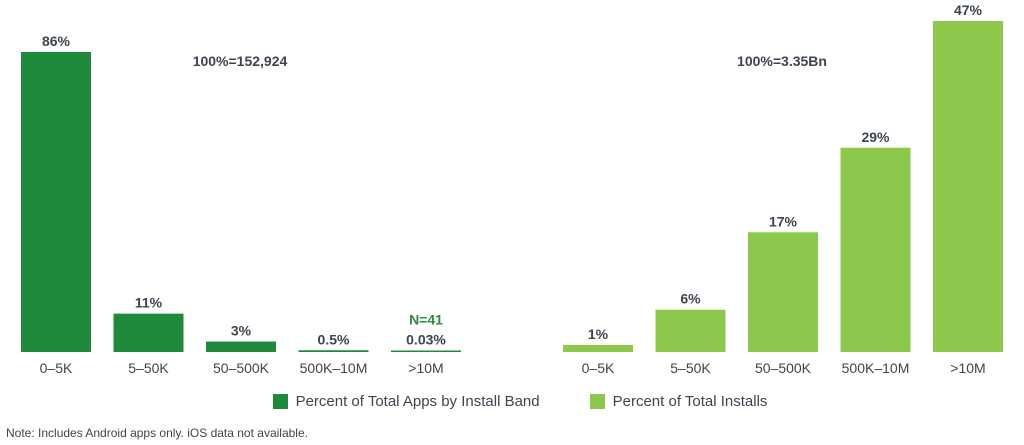 The image size is (1024, 445). I want to click on legend-swatch-installs, so click(597, 401).